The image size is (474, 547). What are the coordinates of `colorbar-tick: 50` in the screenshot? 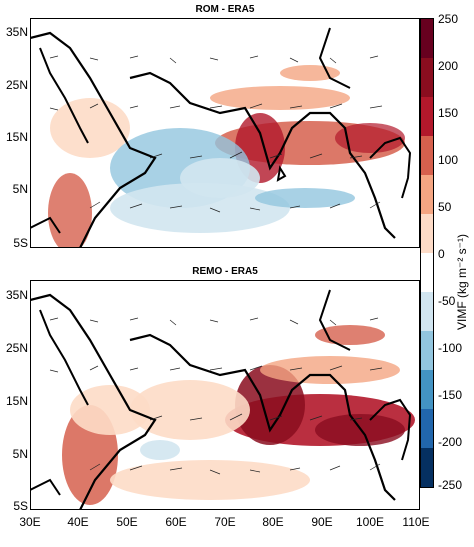 It's located at (445, 207).